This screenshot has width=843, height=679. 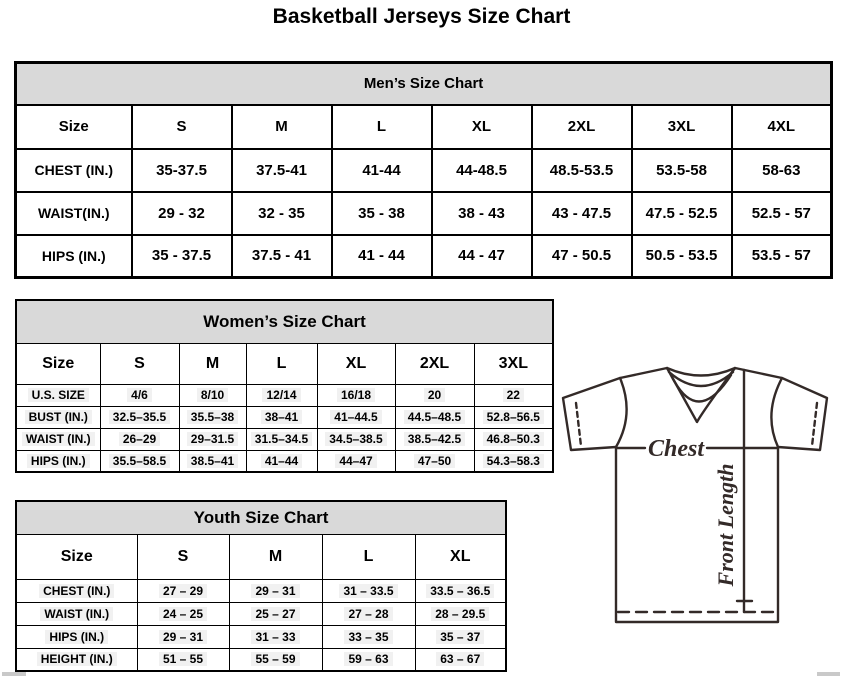 What do you see at coordinates (781, 126) in the screenshot?
I see `column-header: 4XL` at bounding box center [781, 126].